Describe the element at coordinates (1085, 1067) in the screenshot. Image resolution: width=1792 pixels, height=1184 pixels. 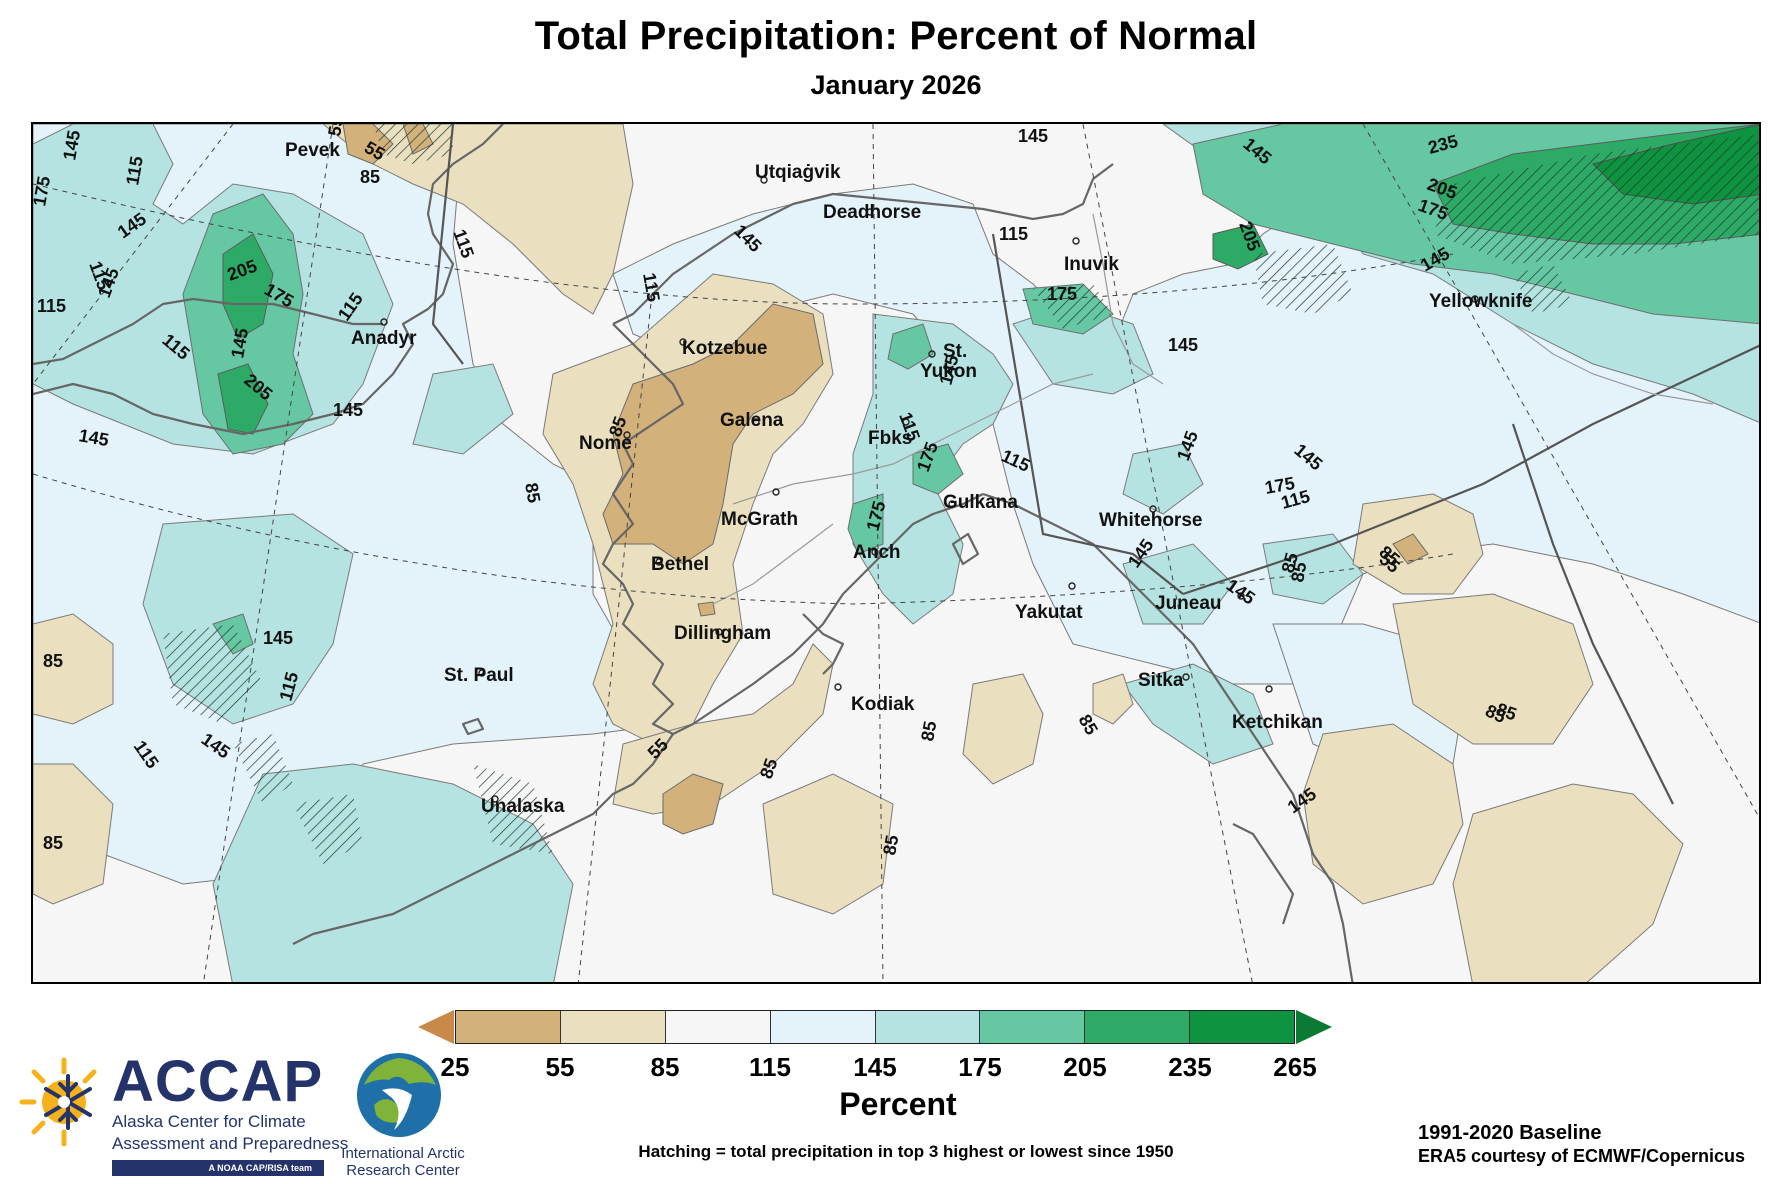
I see `colorbar-tick-label: 205` at that location.